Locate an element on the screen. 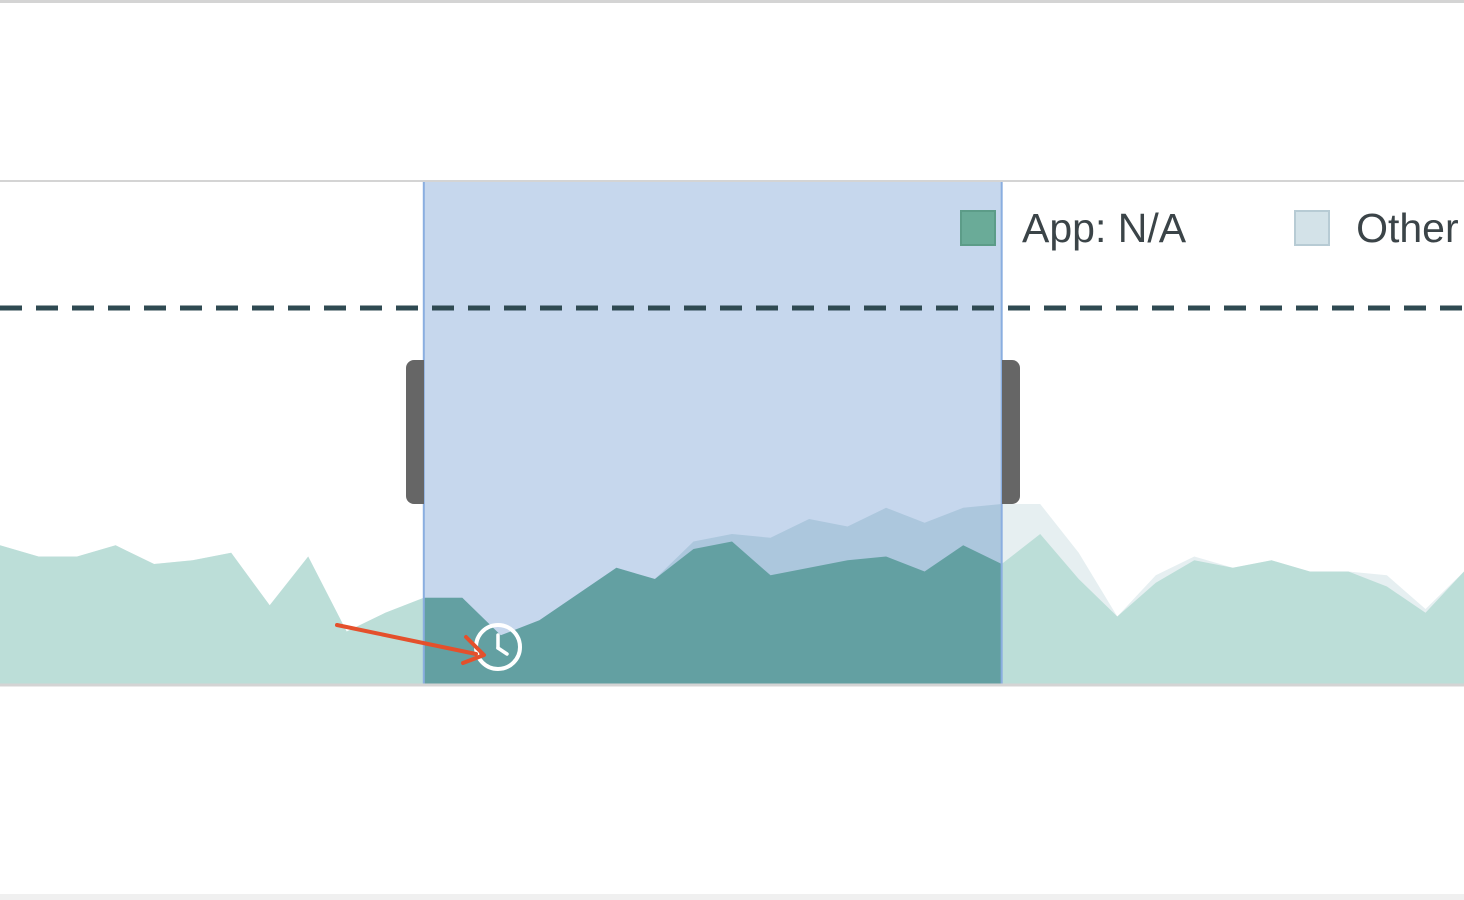  legend-label-other: Other is located at coordinates (1407, 228).